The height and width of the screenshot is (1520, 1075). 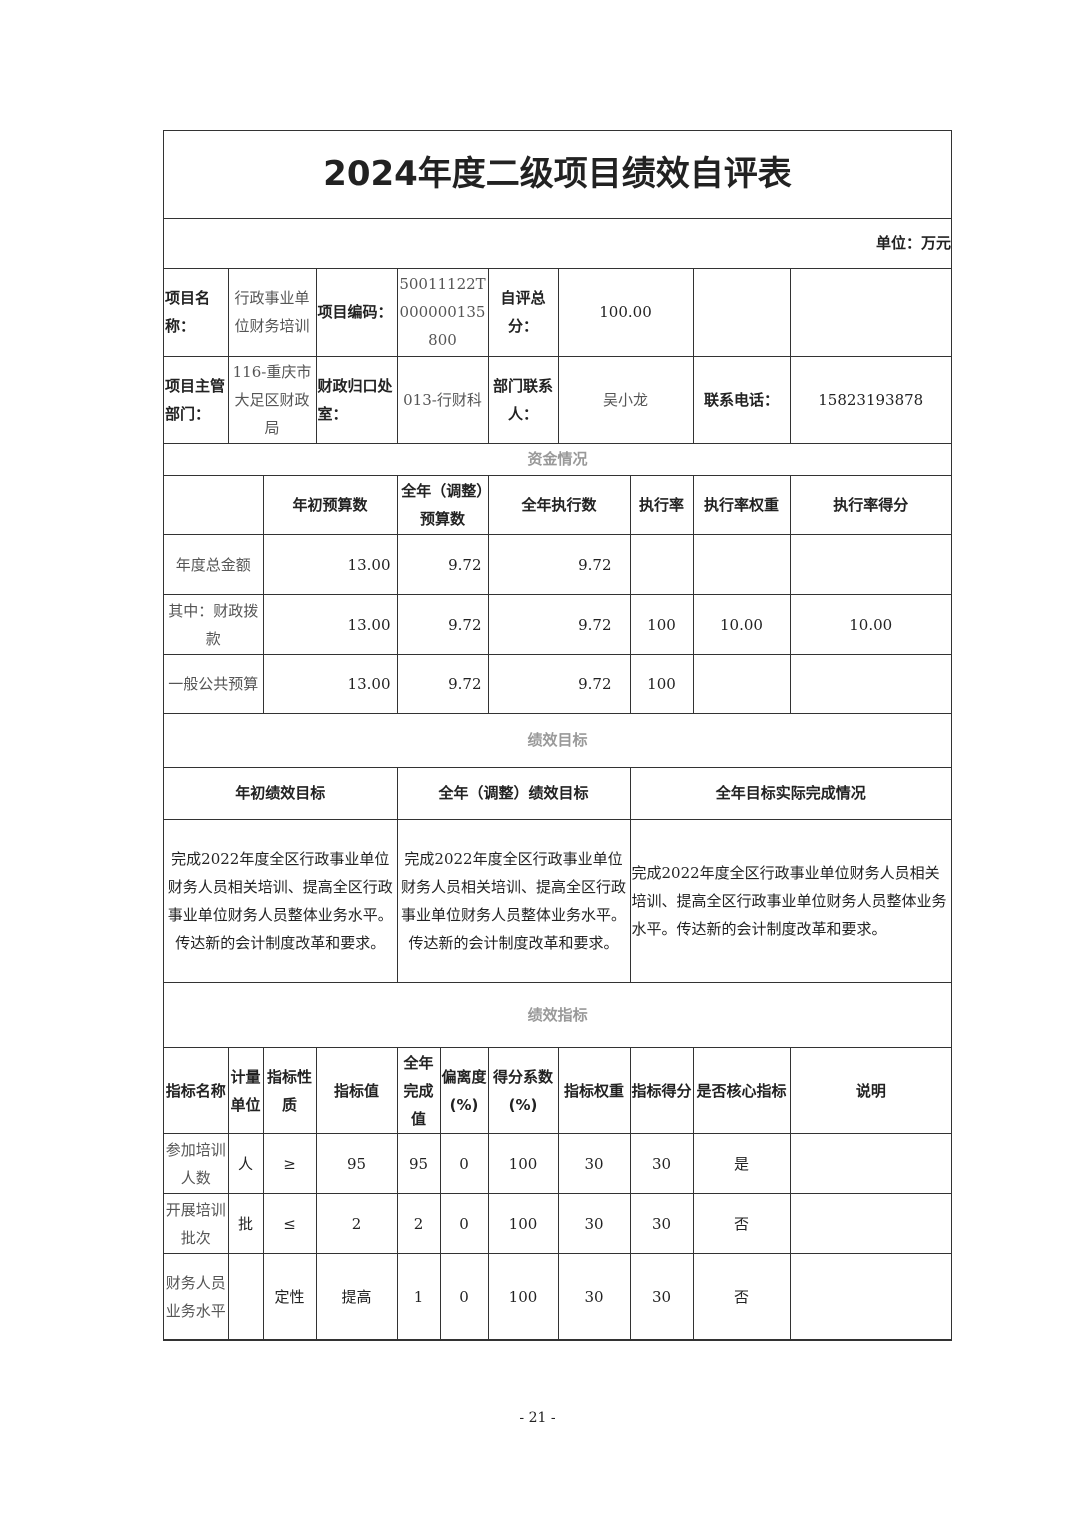 I want to click on indicator-header: 指标得分, so click(x=661, y=1090).